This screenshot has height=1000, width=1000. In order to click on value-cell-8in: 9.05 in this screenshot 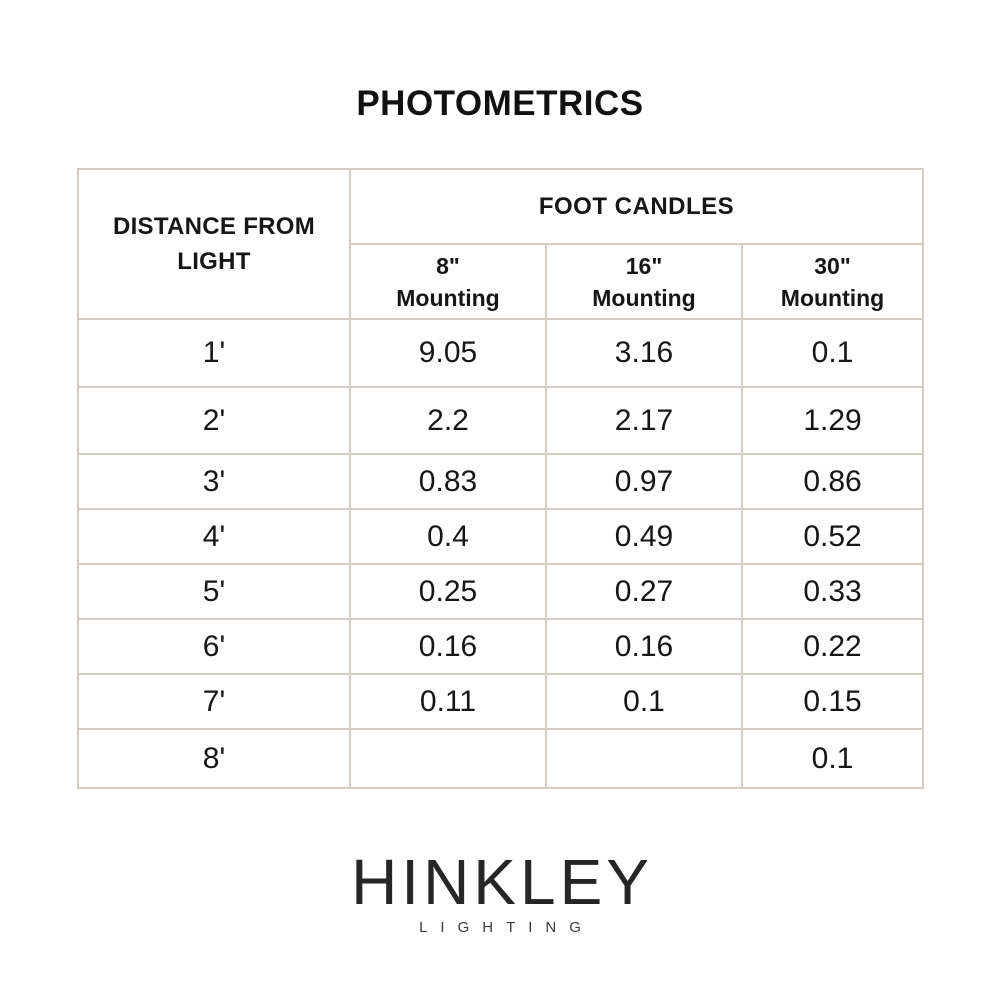, I will do `click(448, 353)`.